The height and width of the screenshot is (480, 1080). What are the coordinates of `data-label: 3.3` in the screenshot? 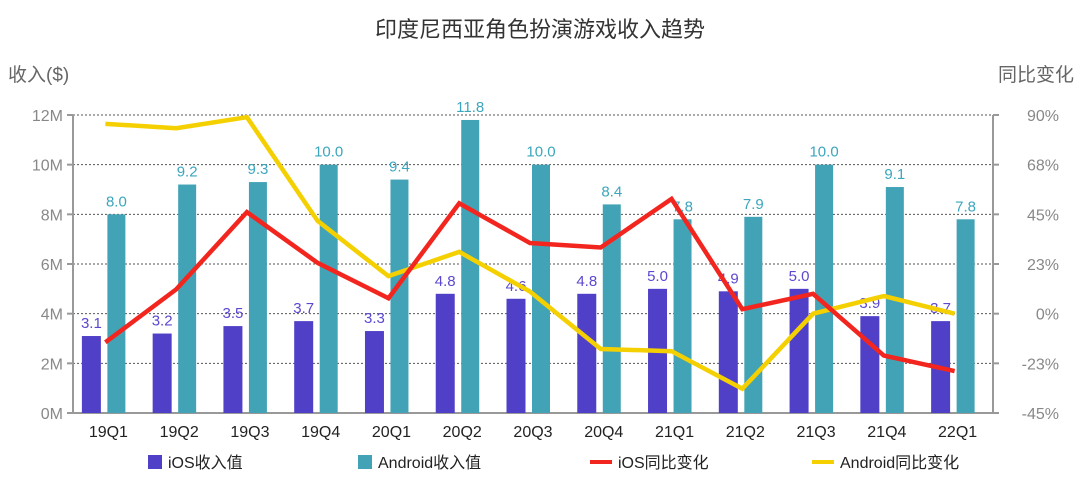 It's located at (374, 318).